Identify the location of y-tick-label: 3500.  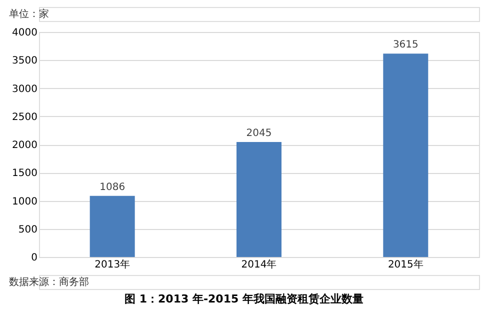
(25, 61).